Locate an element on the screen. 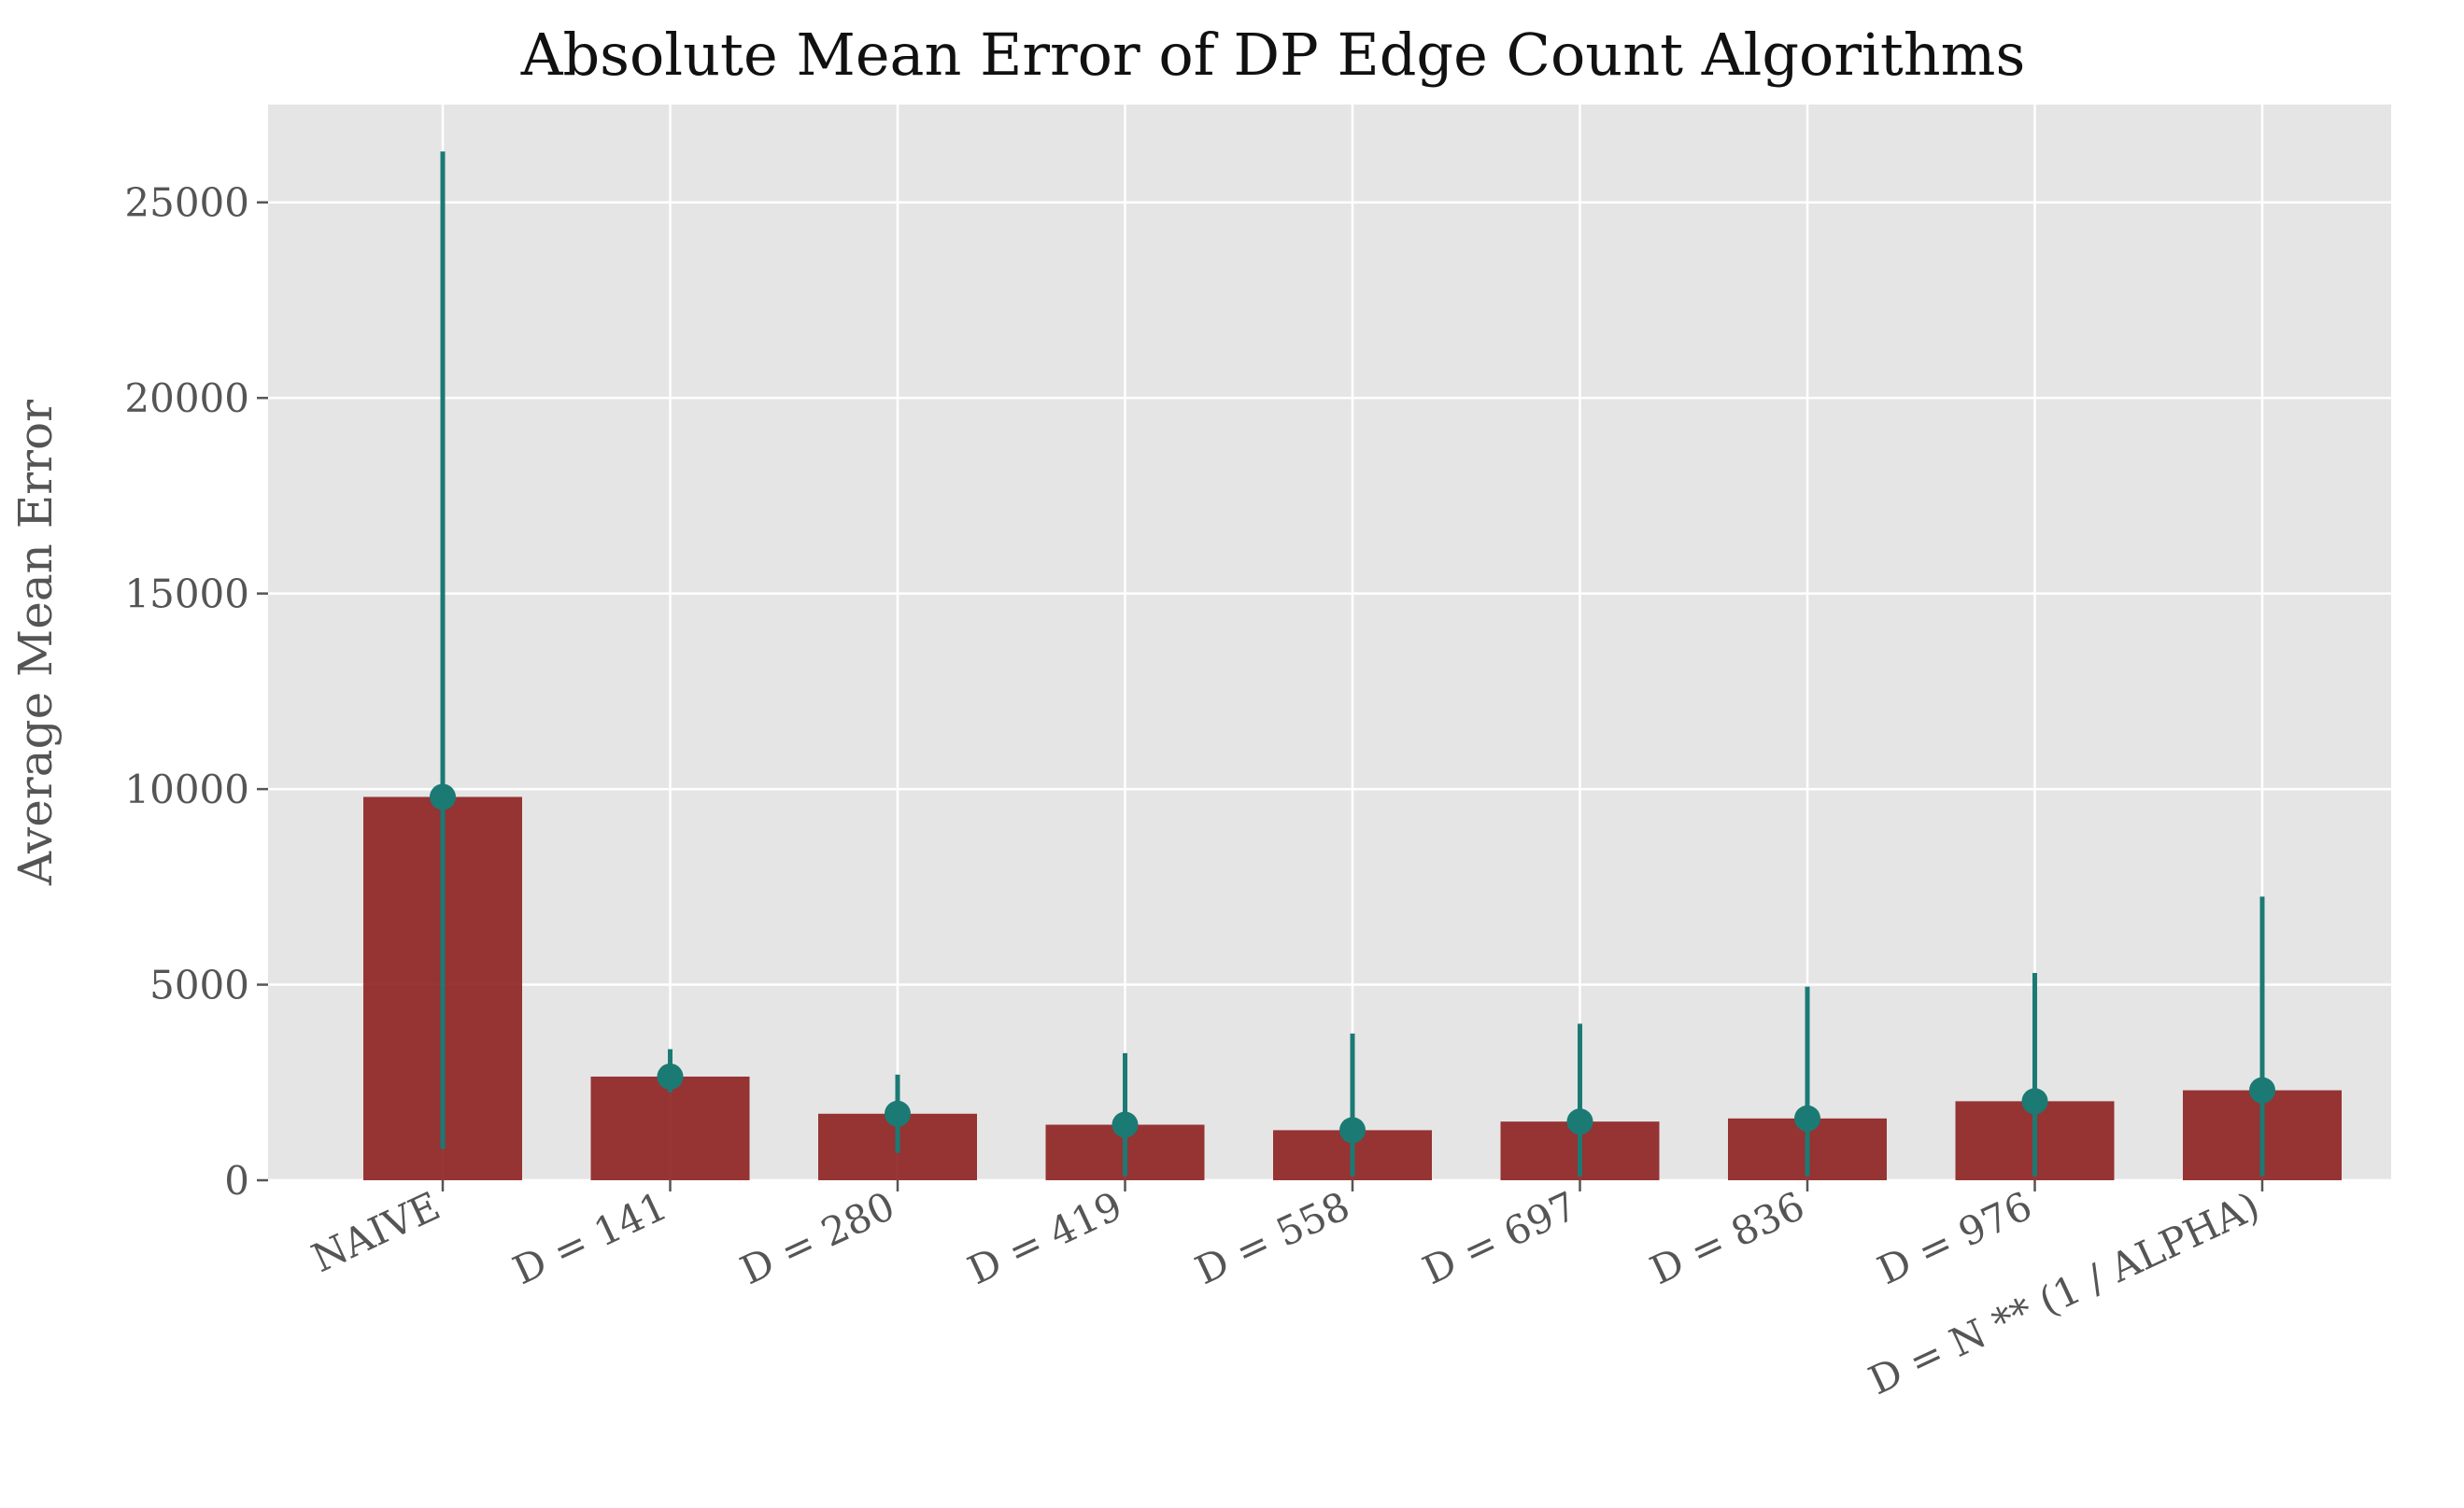  y-tick-label: 15000 is located at coordinates (187, 594).